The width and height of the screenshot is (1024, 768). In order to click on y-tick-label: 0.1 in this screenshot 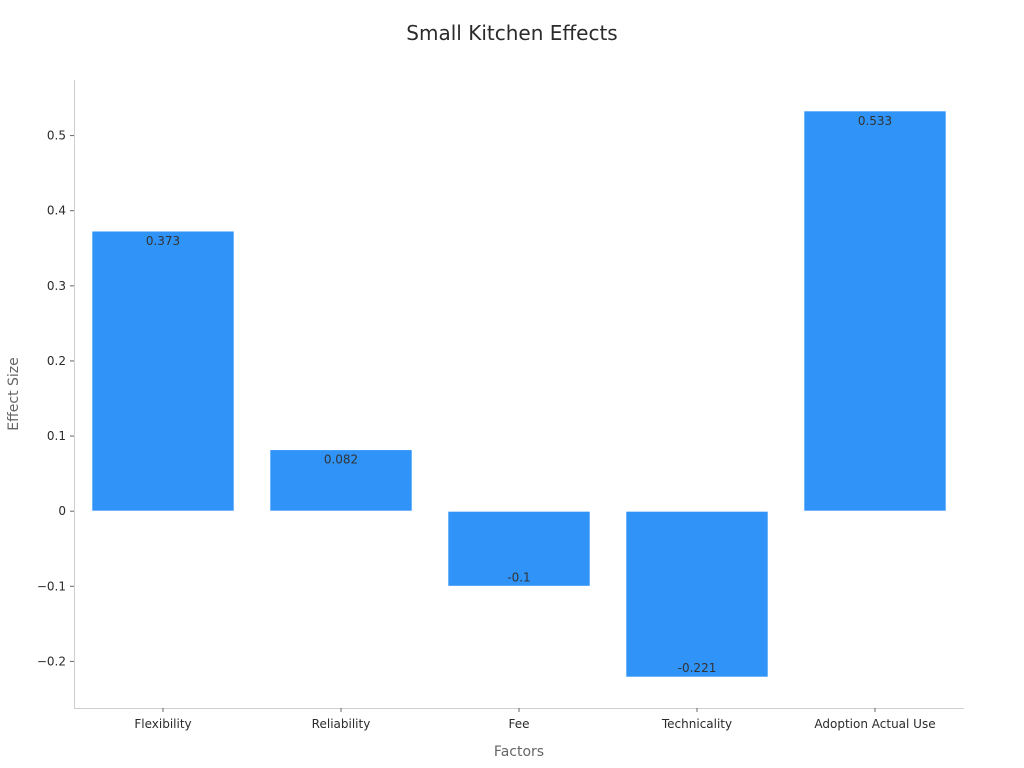, I will do `click(56, 436)`.